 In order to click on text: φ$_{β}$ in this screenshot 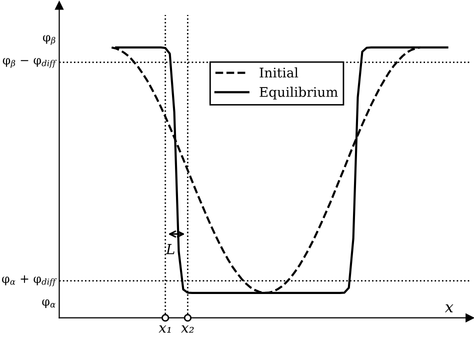, I will do `click(49, 40)`.